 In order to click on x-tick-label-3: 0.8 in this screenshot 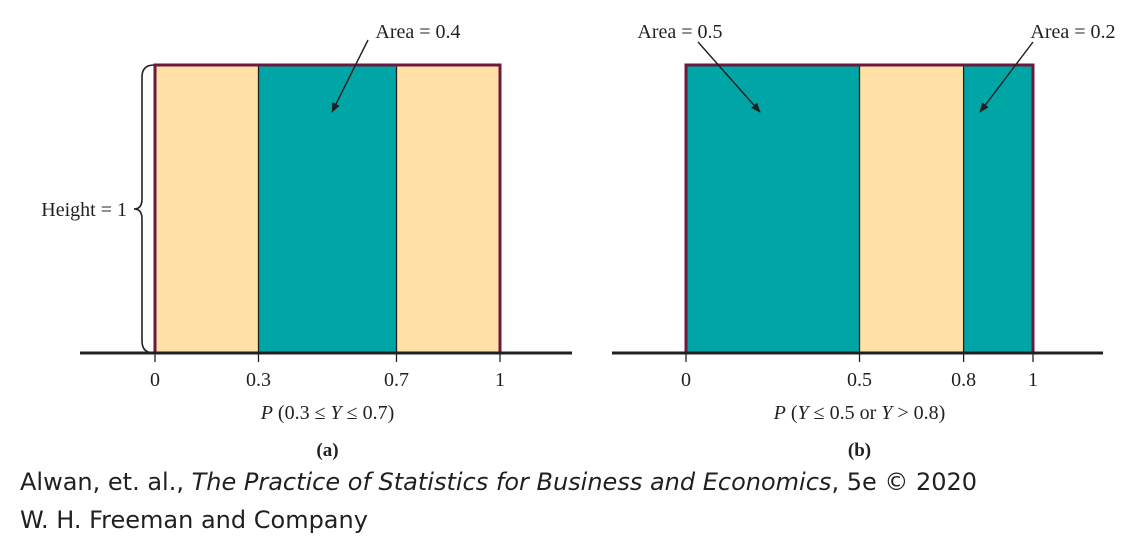, I will do `click(963, 380)`.